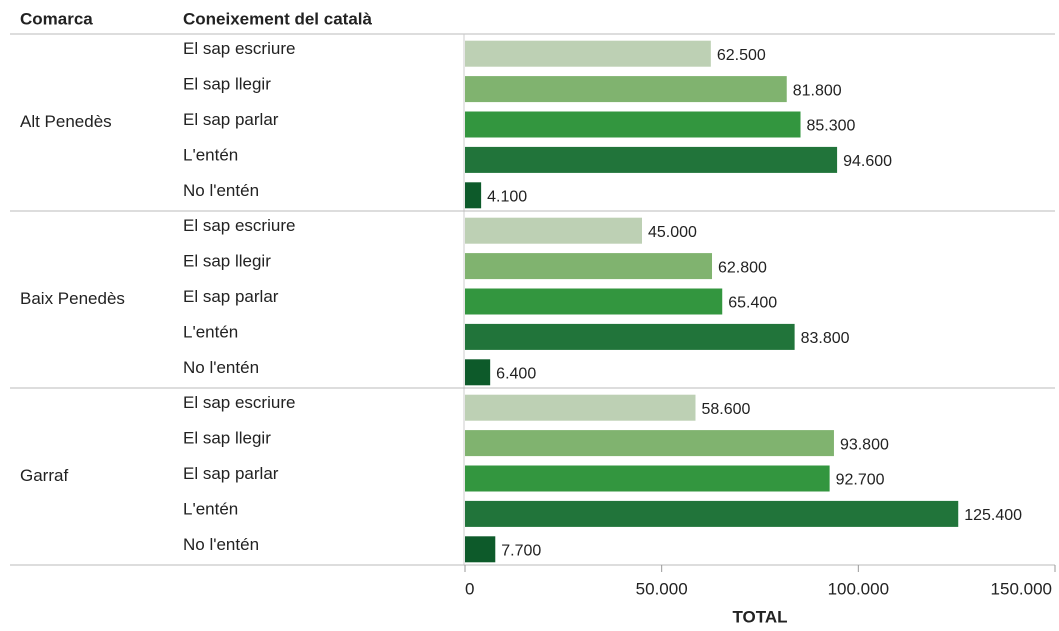 This screenshot has width=1059, height=631. I want to click on value-label: 7.700, so click(521, 551).